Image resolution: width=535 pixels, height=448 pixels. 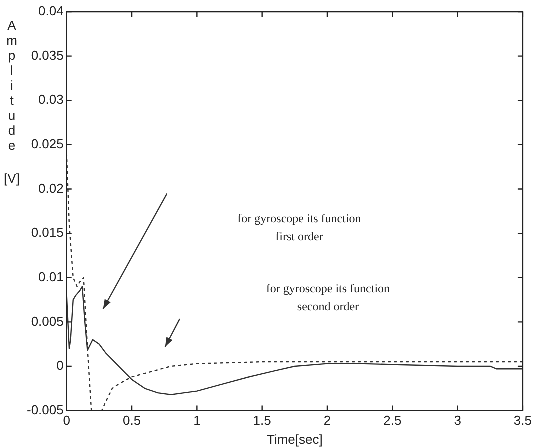 What do you see at coordinates (197, 420) in the screenshot?
I see `x-tick-label: 1` at bounding box center [197, 420].